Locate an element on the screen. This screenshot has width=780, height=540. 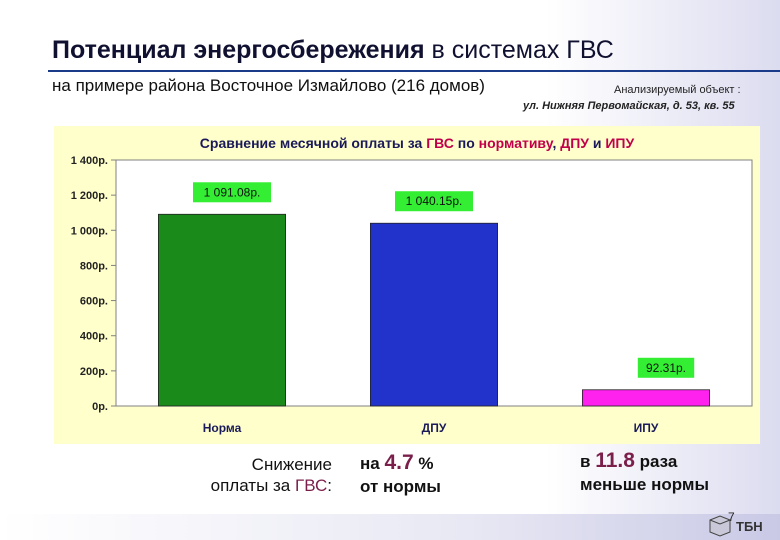
value-label: 92.31р. is located at coordinates (666, 368).